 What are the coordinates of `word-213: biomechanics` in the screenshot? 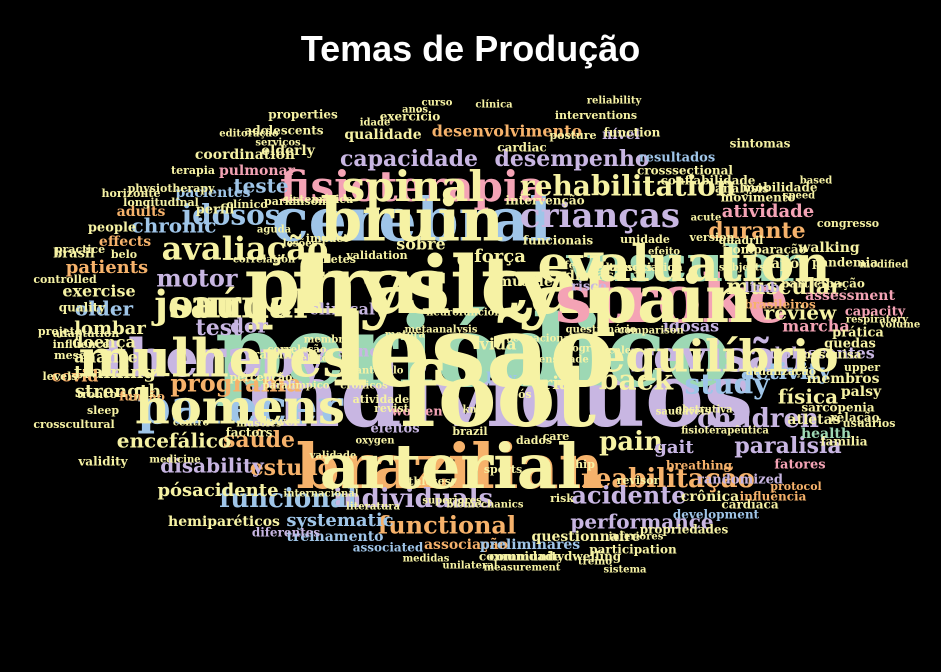 It's located at (484, 505).